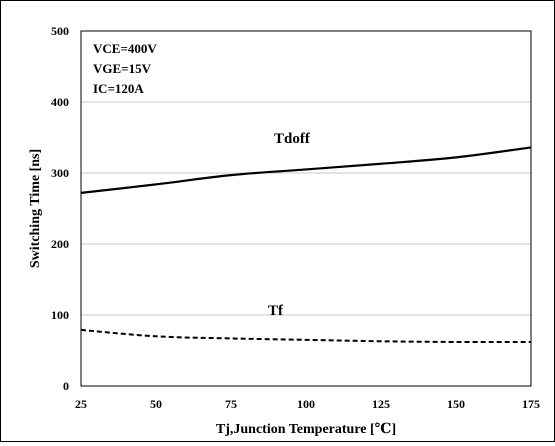  I want to click on y-tick-label: 200, so click(60, 244).